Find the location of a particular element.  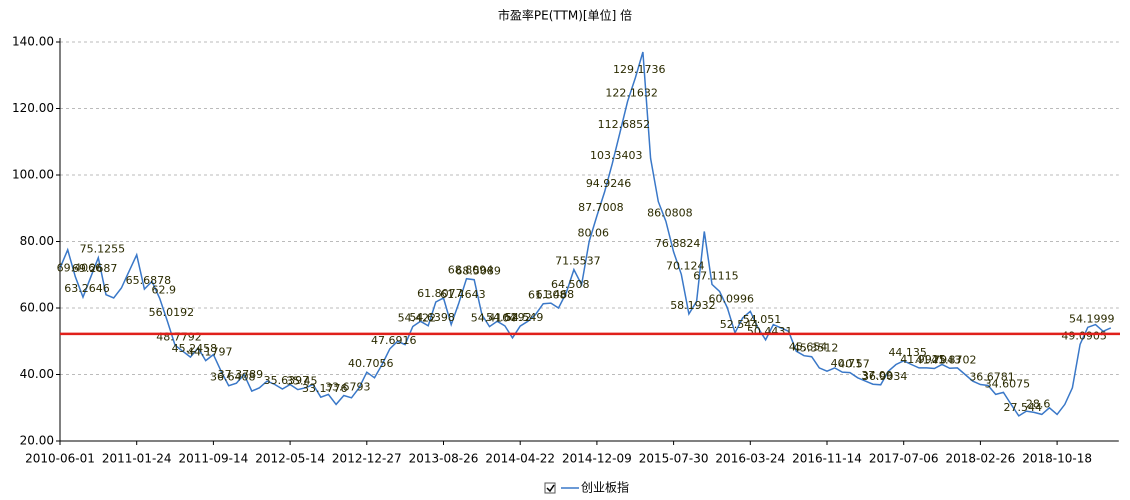

data-label: 41.9925 is located at coordinates (923, 359).